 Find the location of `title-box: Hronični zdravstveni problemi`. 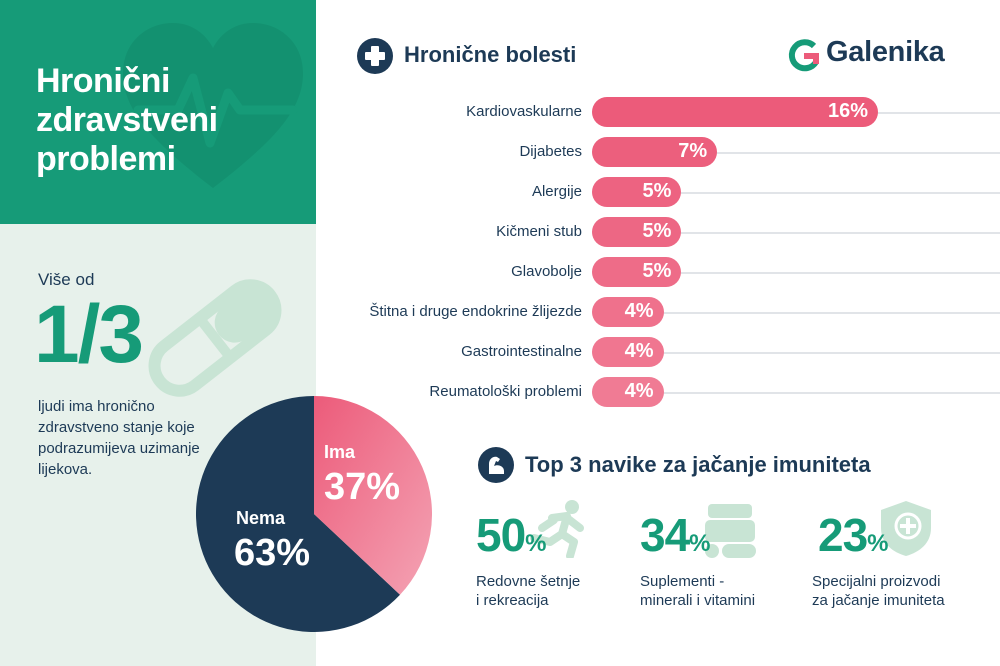

title-box: Hronični zdravstveni problemi is located at coordinates (158, 112).